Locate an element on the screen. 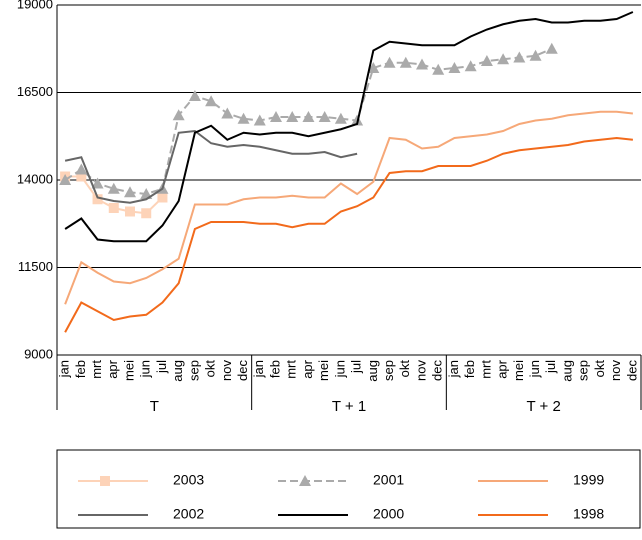  legend-label: 2001 is located at coordinates (388, 480).